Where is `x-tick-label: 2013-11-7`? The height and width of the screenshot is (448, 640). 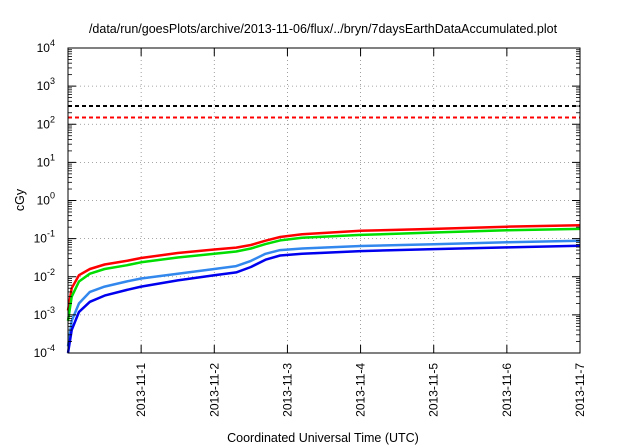
x-tick-label: 2013-11-7 is located at coordinates (580, 390).